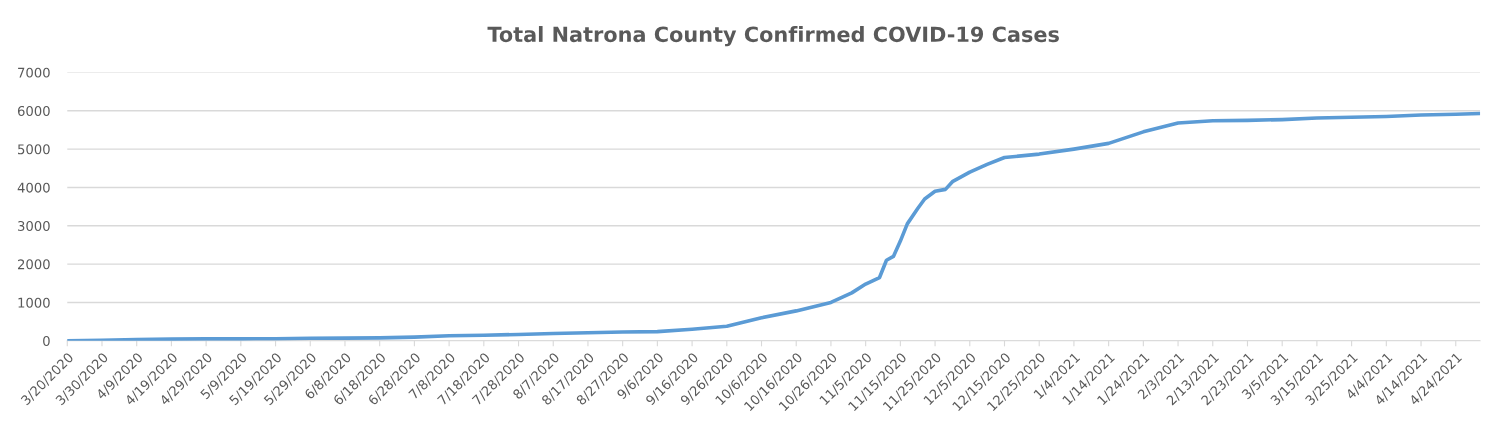 The image size is (1495, 426). I want to click on y-tick-label: 2000, so click(34, 264).